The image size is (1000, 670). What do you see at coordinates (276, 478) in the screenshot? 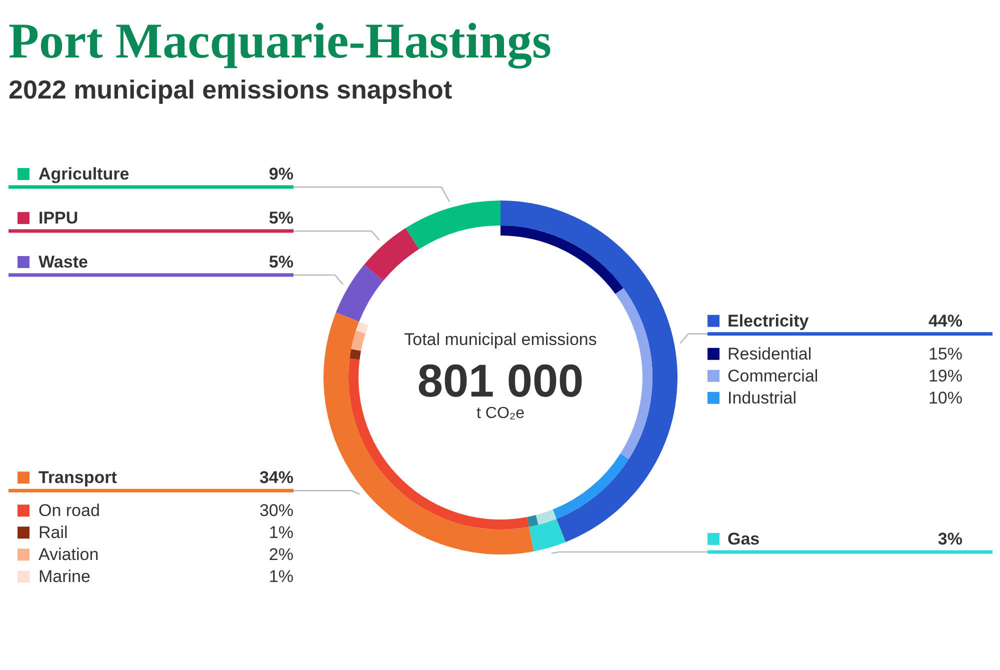
I see `data-label: 34%` at bounding box center [276, 478].